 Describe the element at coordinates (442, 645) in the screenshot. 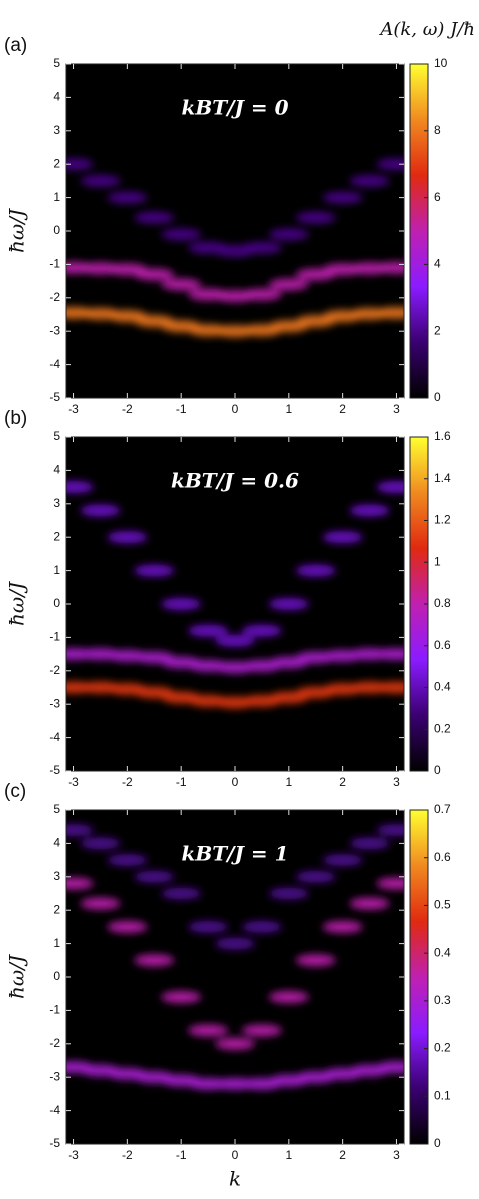

I see `colorbar-tick-label: 0.6` at that location.